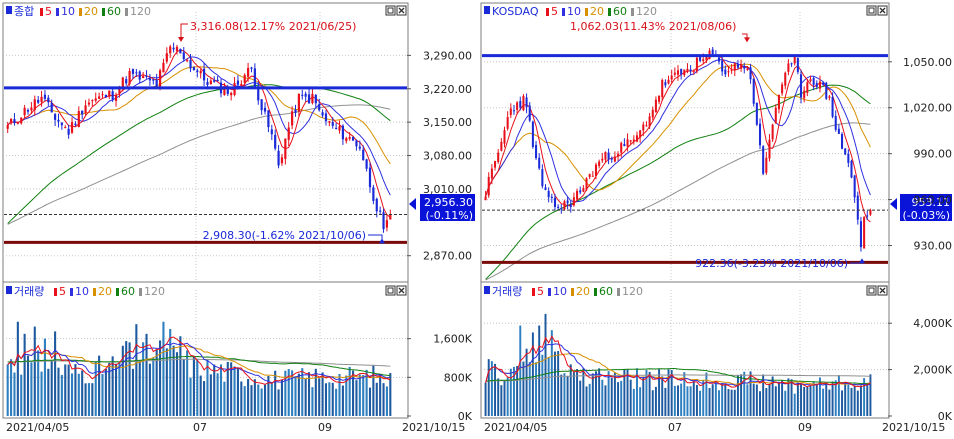  Describe the element at coordinates (515, 427) in the screenshot. I see `x-tick-label: 2021/04/05` at that location.